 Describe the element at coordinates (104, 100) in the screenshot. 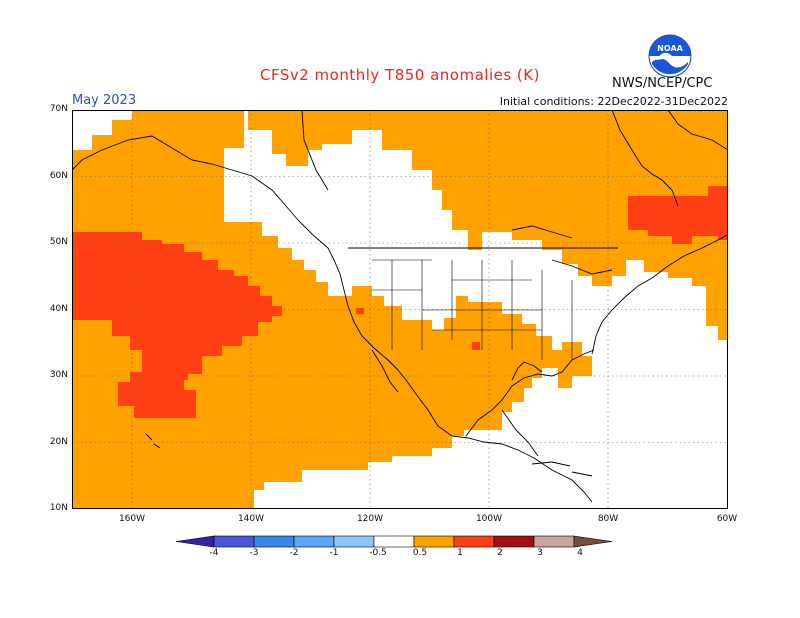

I see `forecast-month: May 2023` at that location.